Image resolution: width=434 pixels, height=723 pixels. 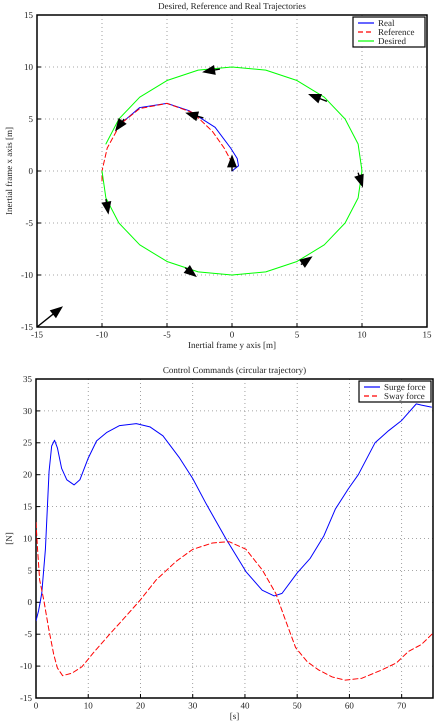 What do you see at coordinates (402, 705) in the screenshot?
I see `x-tick-label: 70` at bounding box center [402, 705].